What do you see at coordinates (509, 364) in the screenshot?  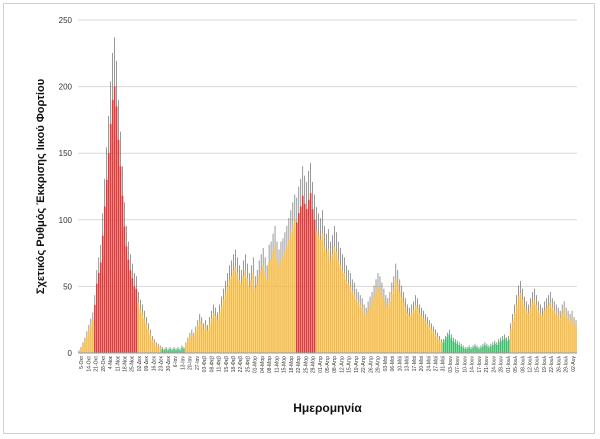 I see `x-tick-label: 01-Ιουλ` at bounding box center [509, 364].